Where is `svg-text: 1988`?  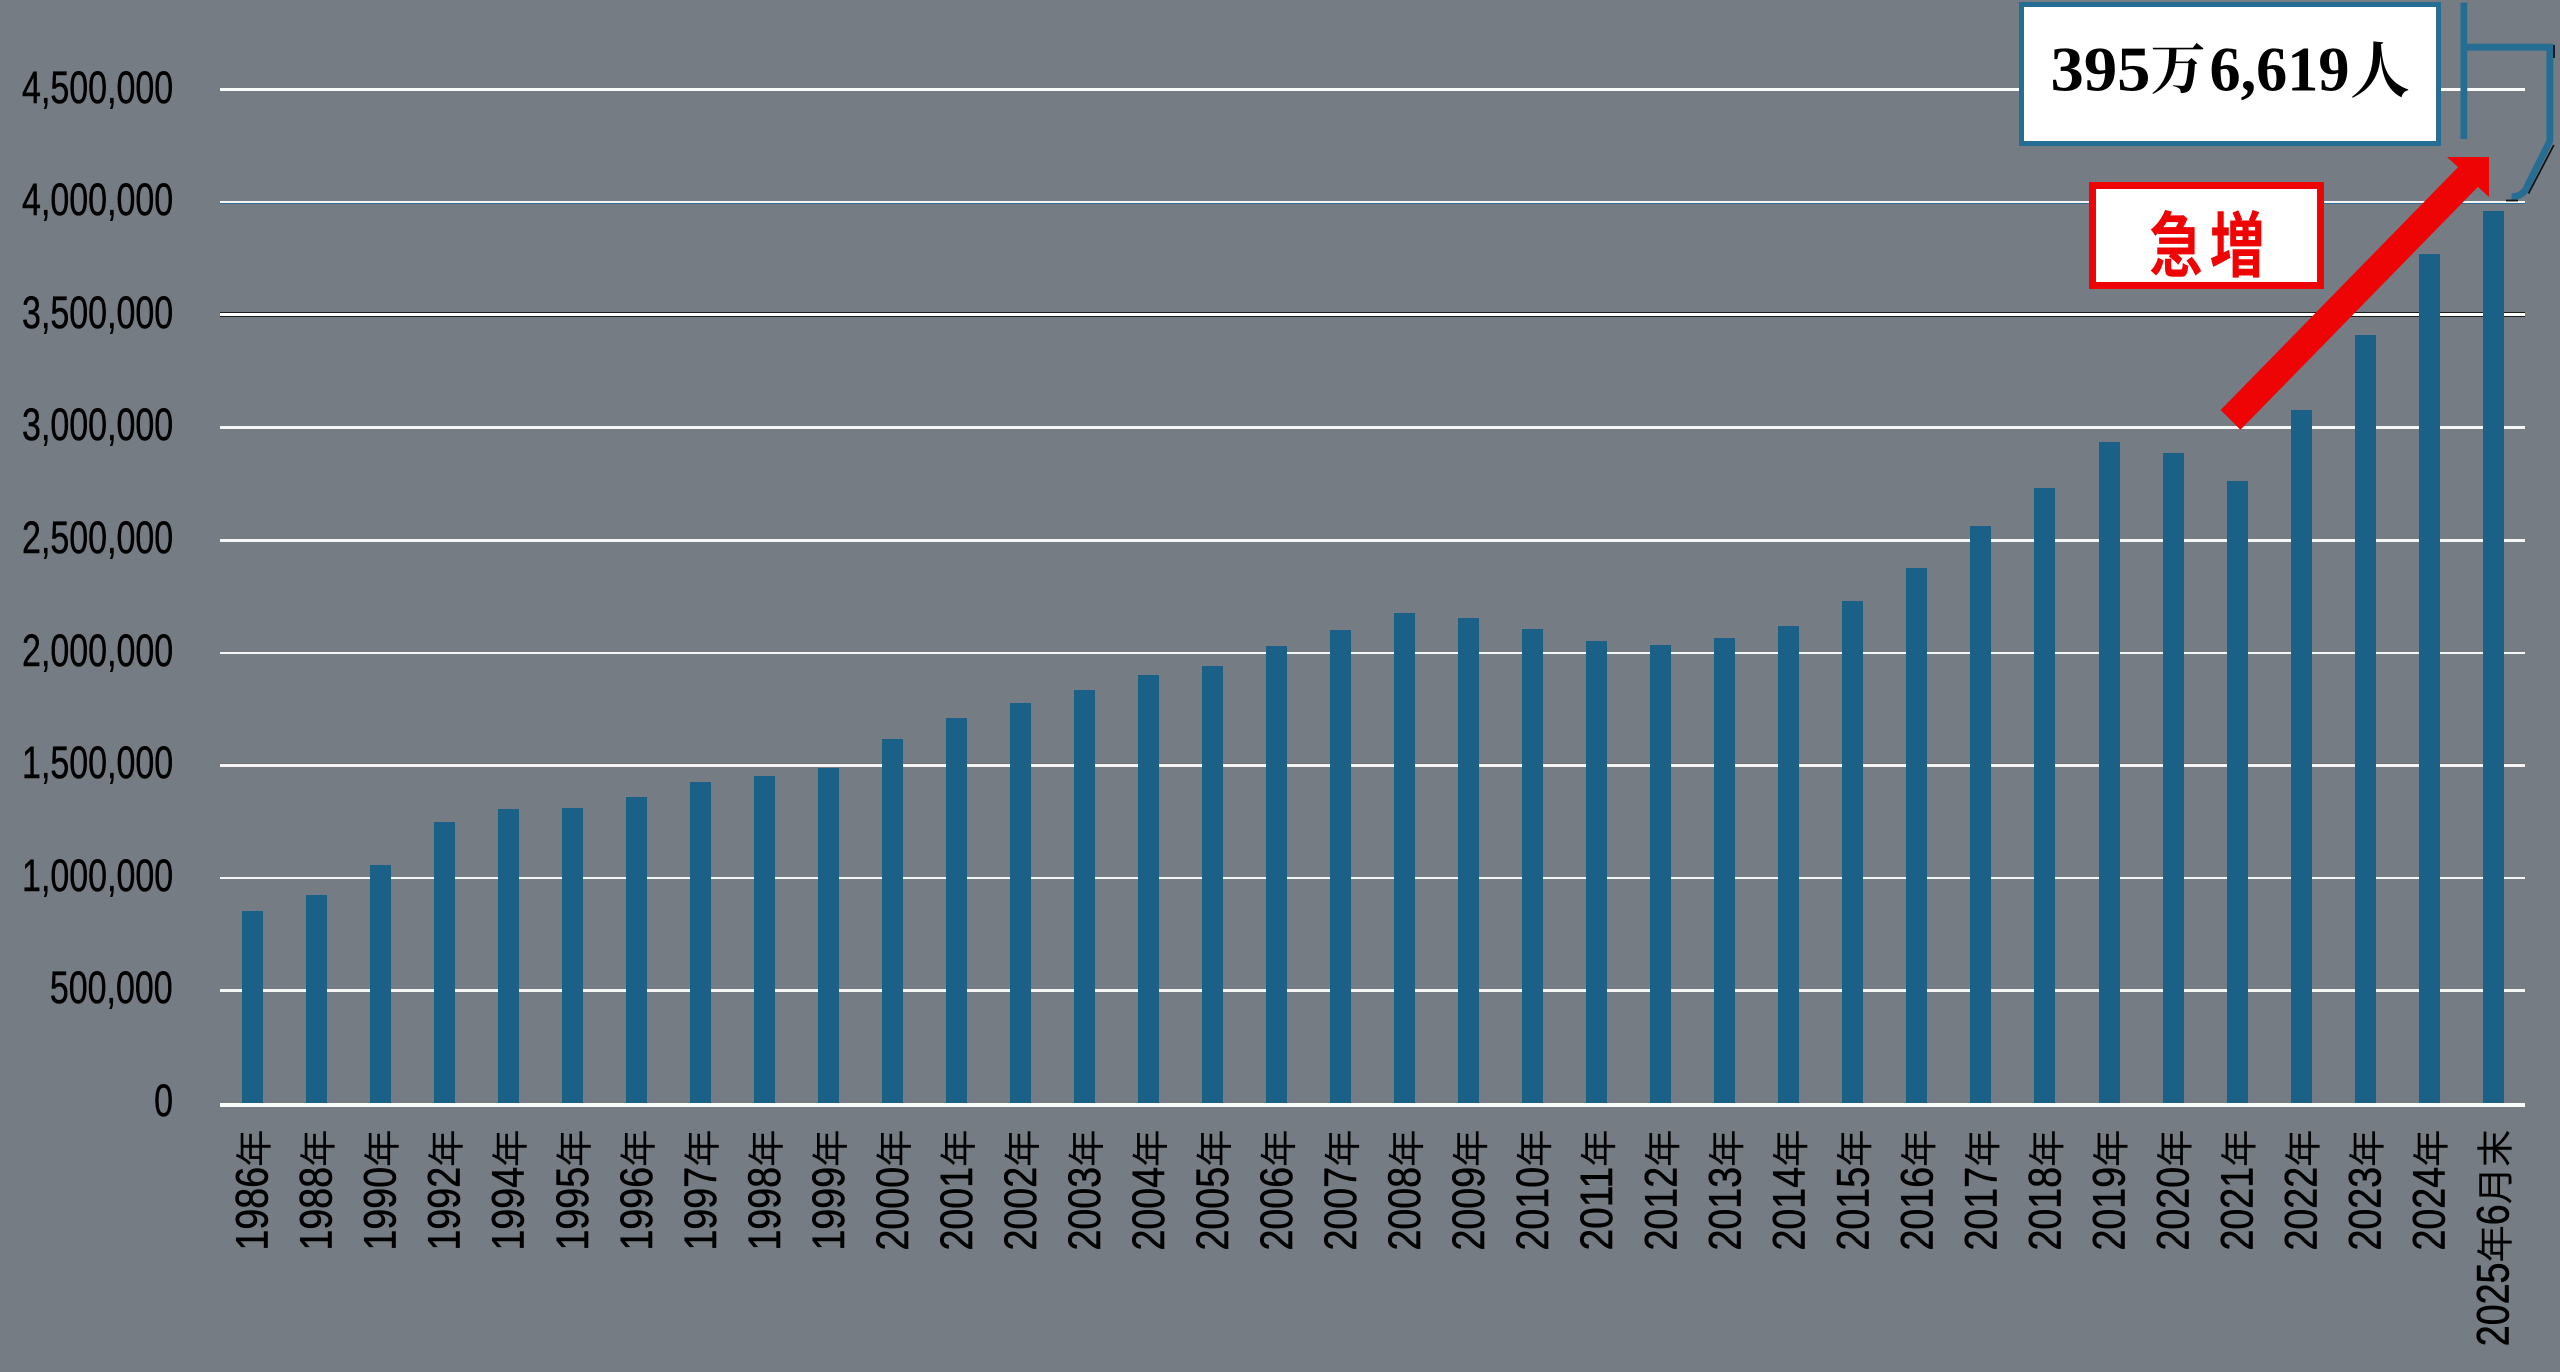
svg-text: 1988 is located at coordinates (316, 1209).